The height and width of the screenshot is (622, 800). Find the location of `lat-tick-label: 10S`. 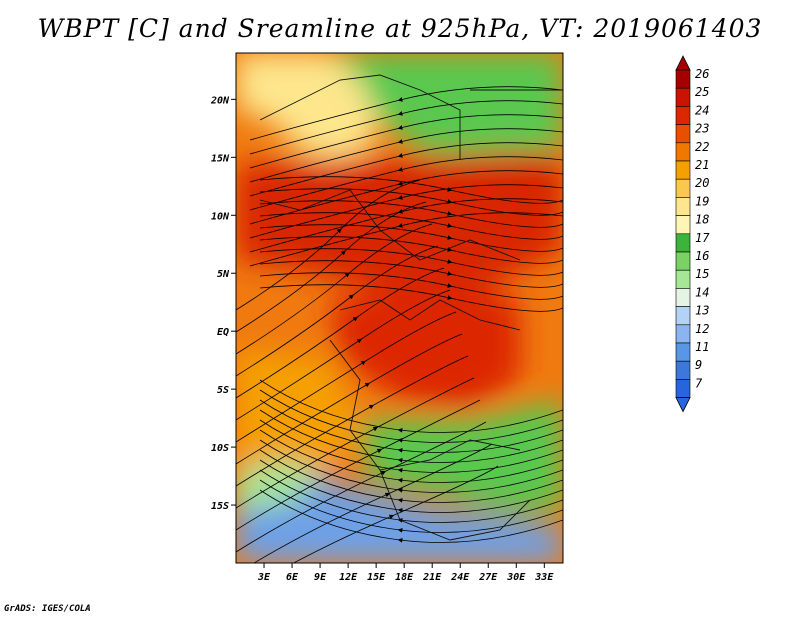

lat-tick-label: 10S is located at coordinates (220, 448).